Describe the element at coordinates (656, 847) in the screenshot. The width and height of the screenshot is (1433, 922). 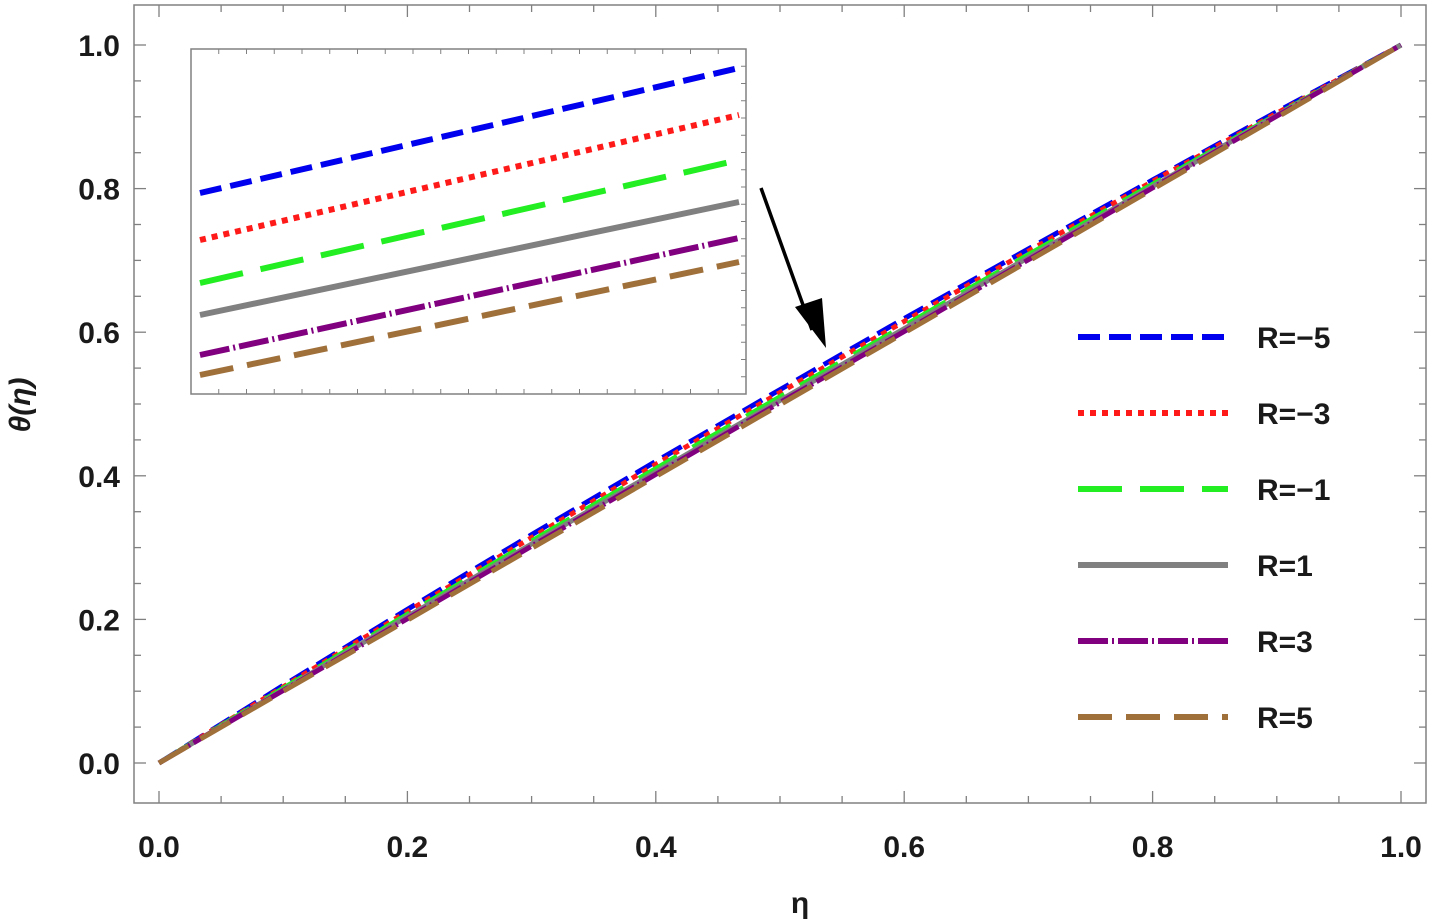
I see `x-tick-label: 0.4` at that location.